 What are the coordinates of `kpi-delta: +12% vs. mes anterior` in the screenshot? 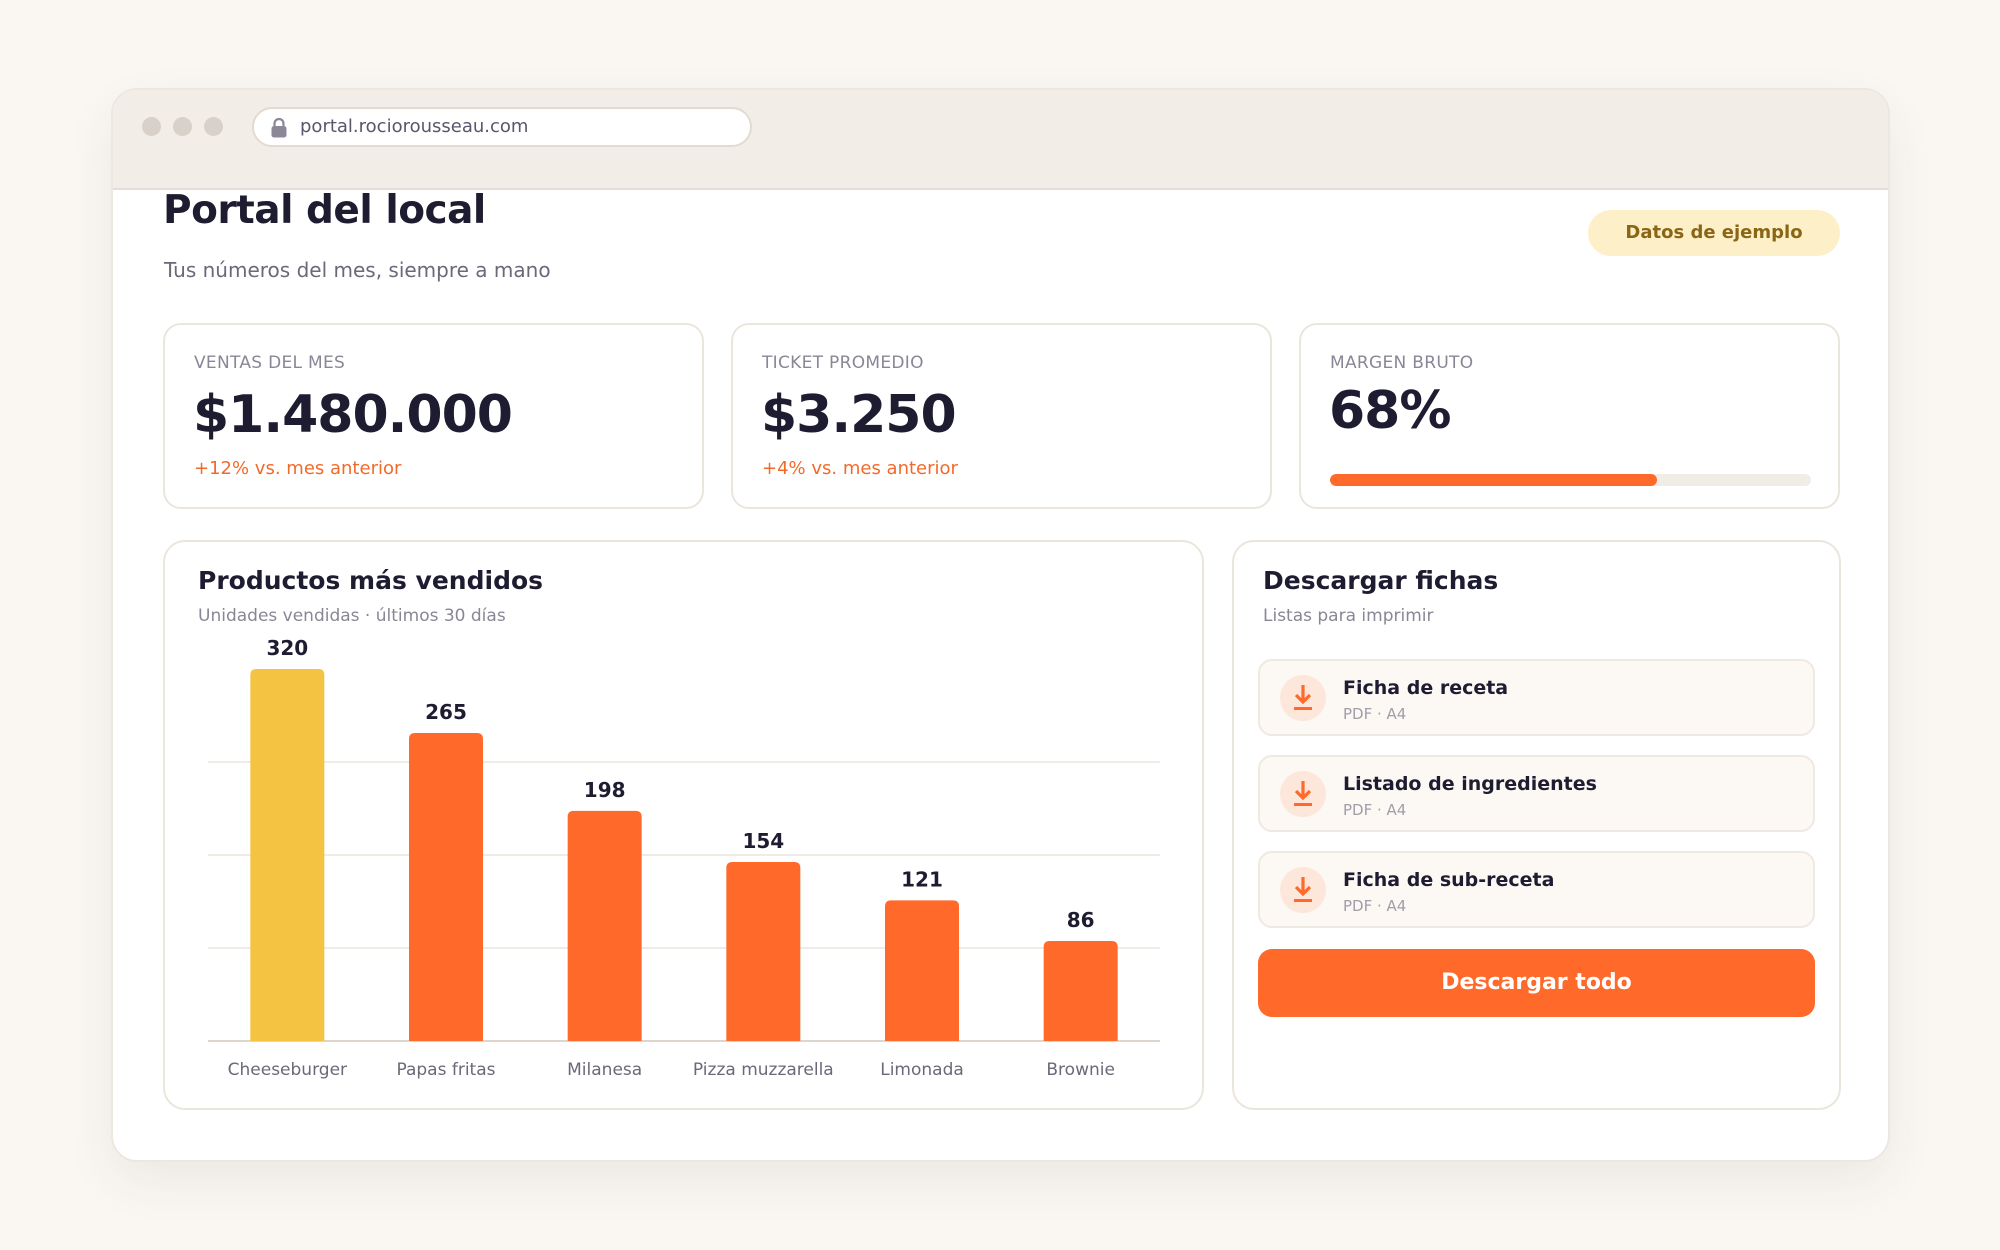 It's located at (298, 468).